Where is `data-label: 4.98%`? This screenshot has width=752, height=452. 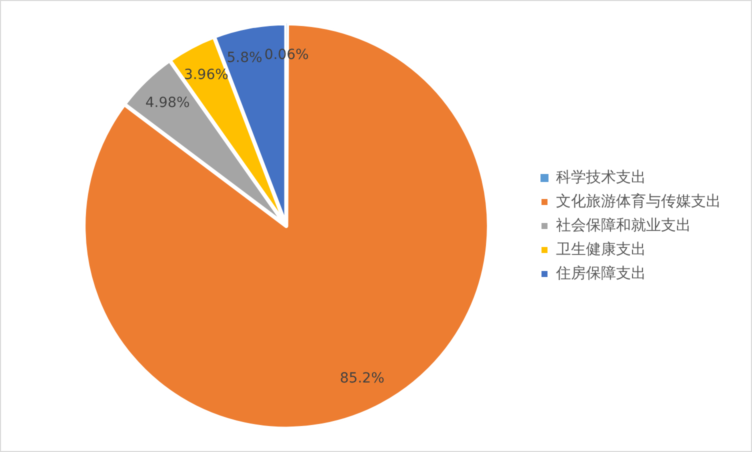
data-label: 4.98% is located at coordinates (167, 103).